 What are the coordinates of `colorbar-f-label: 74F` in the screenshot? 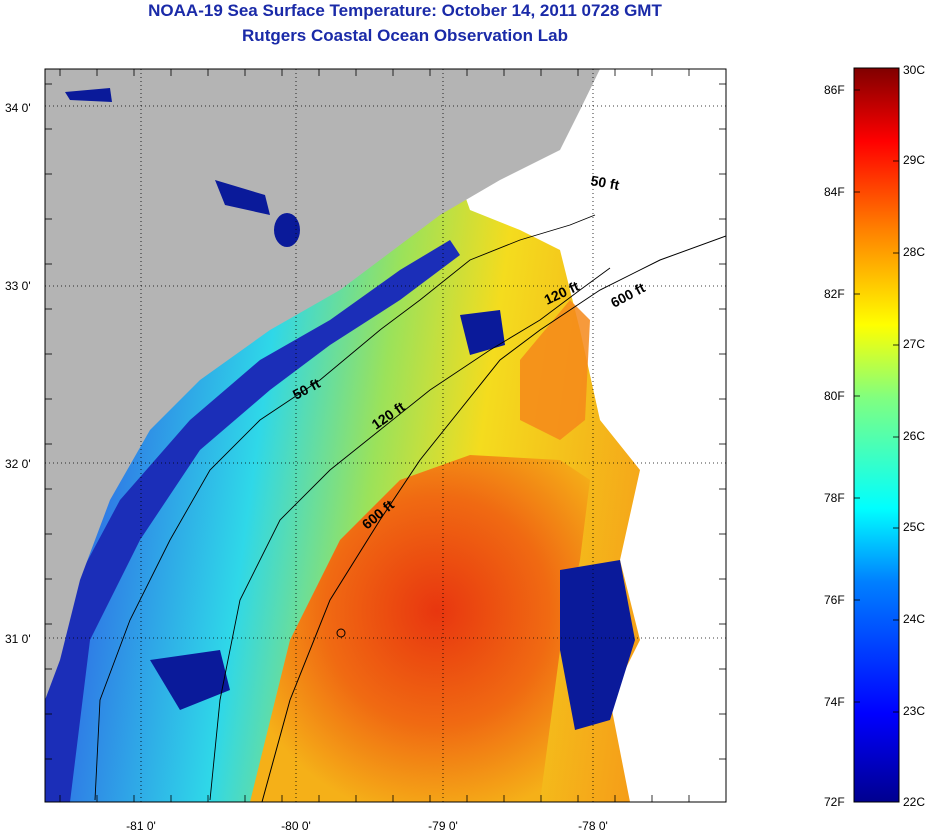 It's located at (834, 702).